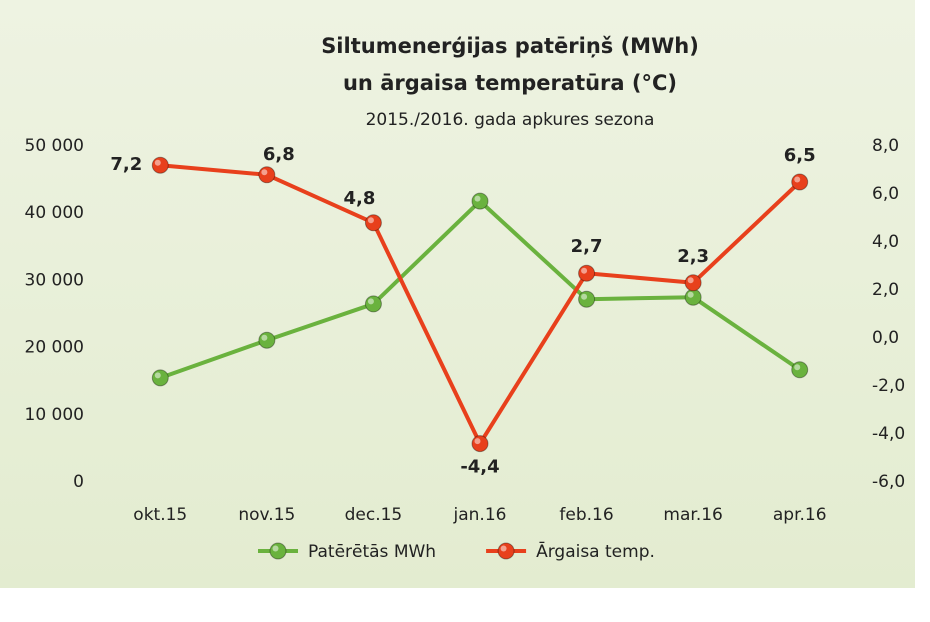 This screenshot has width=930, height=622. I want to click on x-tick-label: okt.15, so click(160, 515).